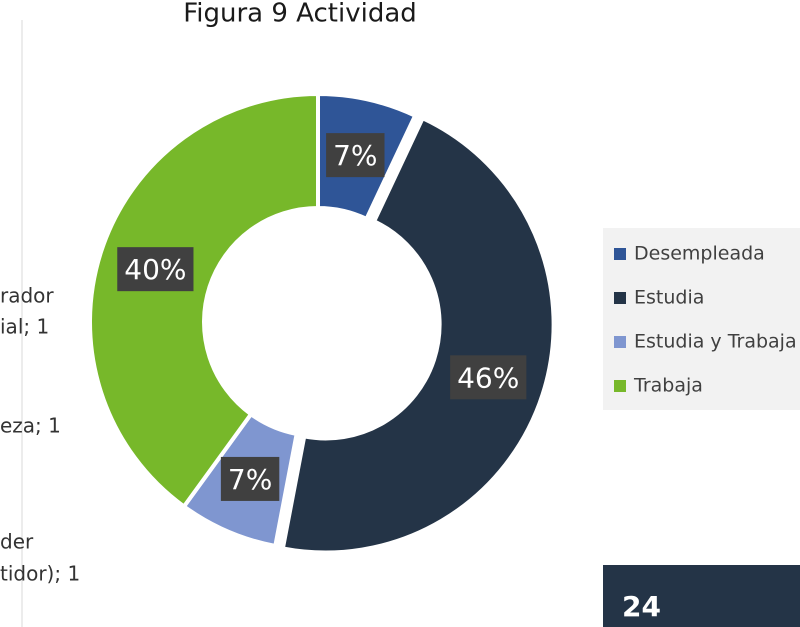 Image resolution: width=800 pixels, height=627 pixels. Describe the element at coordinates (641, 606) in the screenshot. I see `page-number: 24` at that location.